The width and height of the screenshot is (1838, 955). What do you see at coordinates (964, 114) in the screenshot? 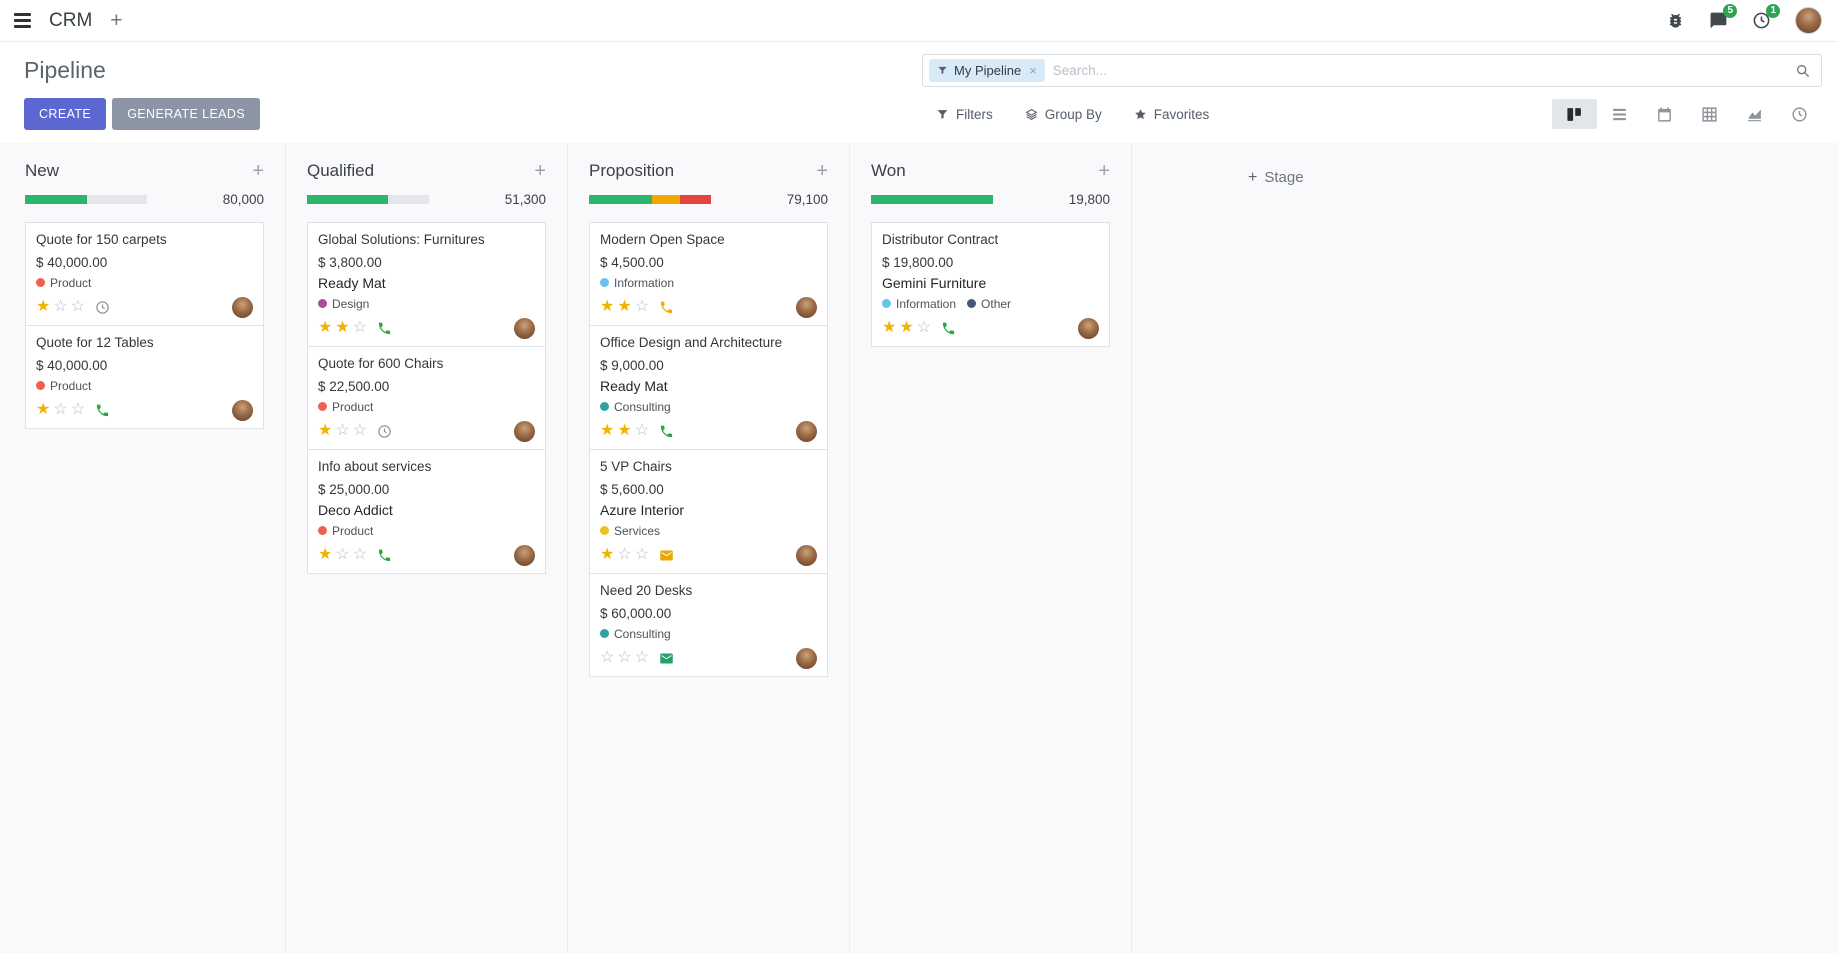
I see `filters-menu: Filters` at bounding box center [964, 114].